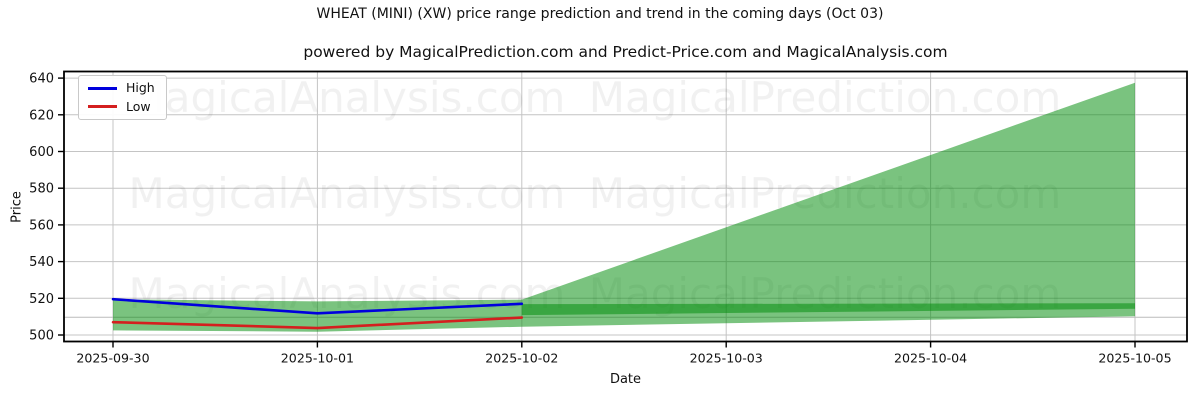 This screenshot has height=400, width=1200. Describe the element at coordinates (825, 97) in the screenshot. I see `watermark-text: MagicalPrediction.com` at that location.